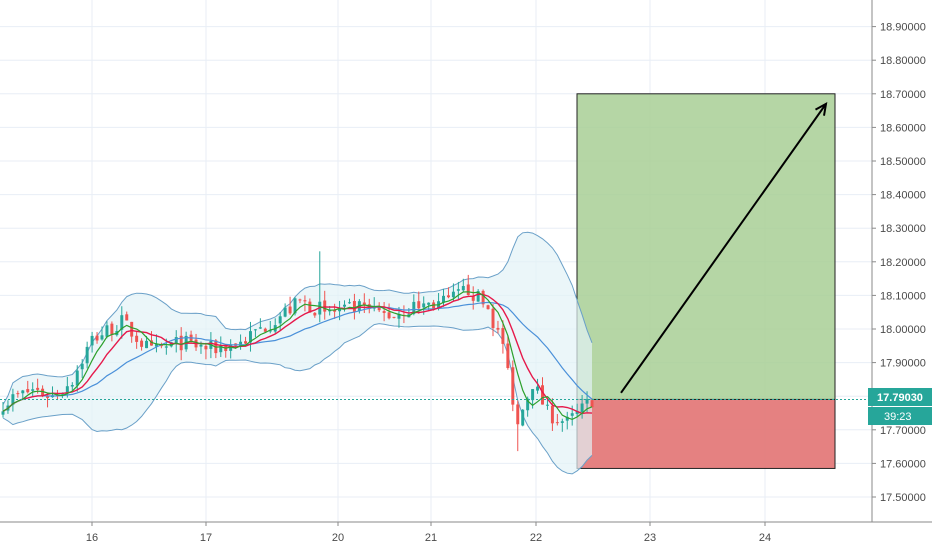 Image resolution: width=932 pixels, height=555 pixels. I want to click on x-tick-label: 24, so click(765, 538).